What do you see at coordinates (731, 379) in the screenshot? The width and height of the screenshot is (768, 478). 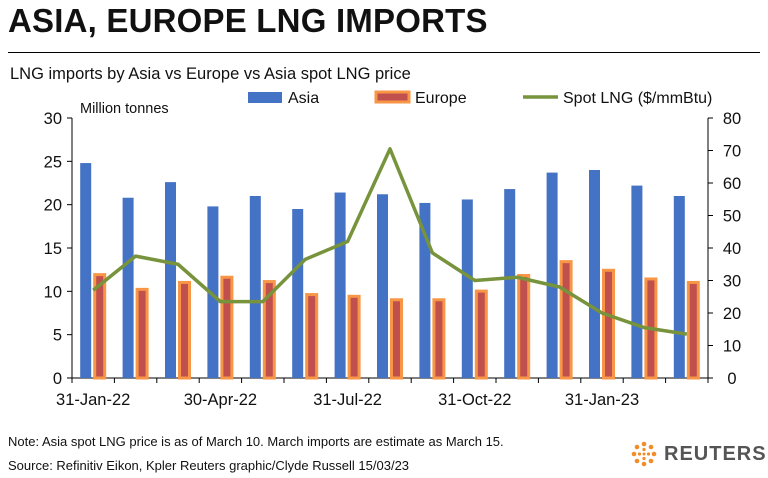 I see `right-tick-label: 0` at bounding box center [731, 379].